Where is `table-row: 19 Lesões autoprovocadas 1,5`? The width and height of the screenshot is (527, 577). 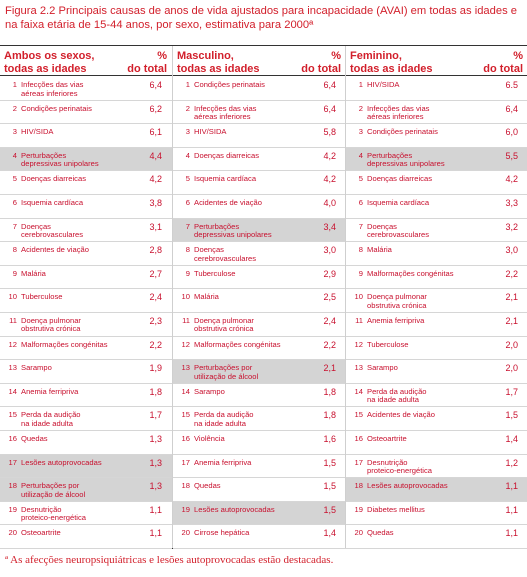
table-row: 19 Lesões autoprovocadas 1,5 is located at coordinates (259, 513).